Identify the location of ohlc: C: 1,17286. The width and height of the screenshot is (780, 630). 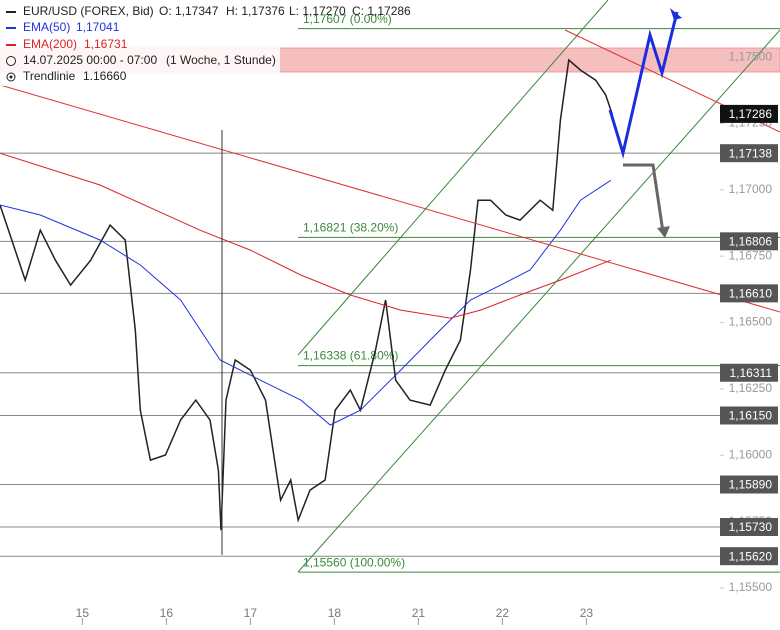
(381, 11).